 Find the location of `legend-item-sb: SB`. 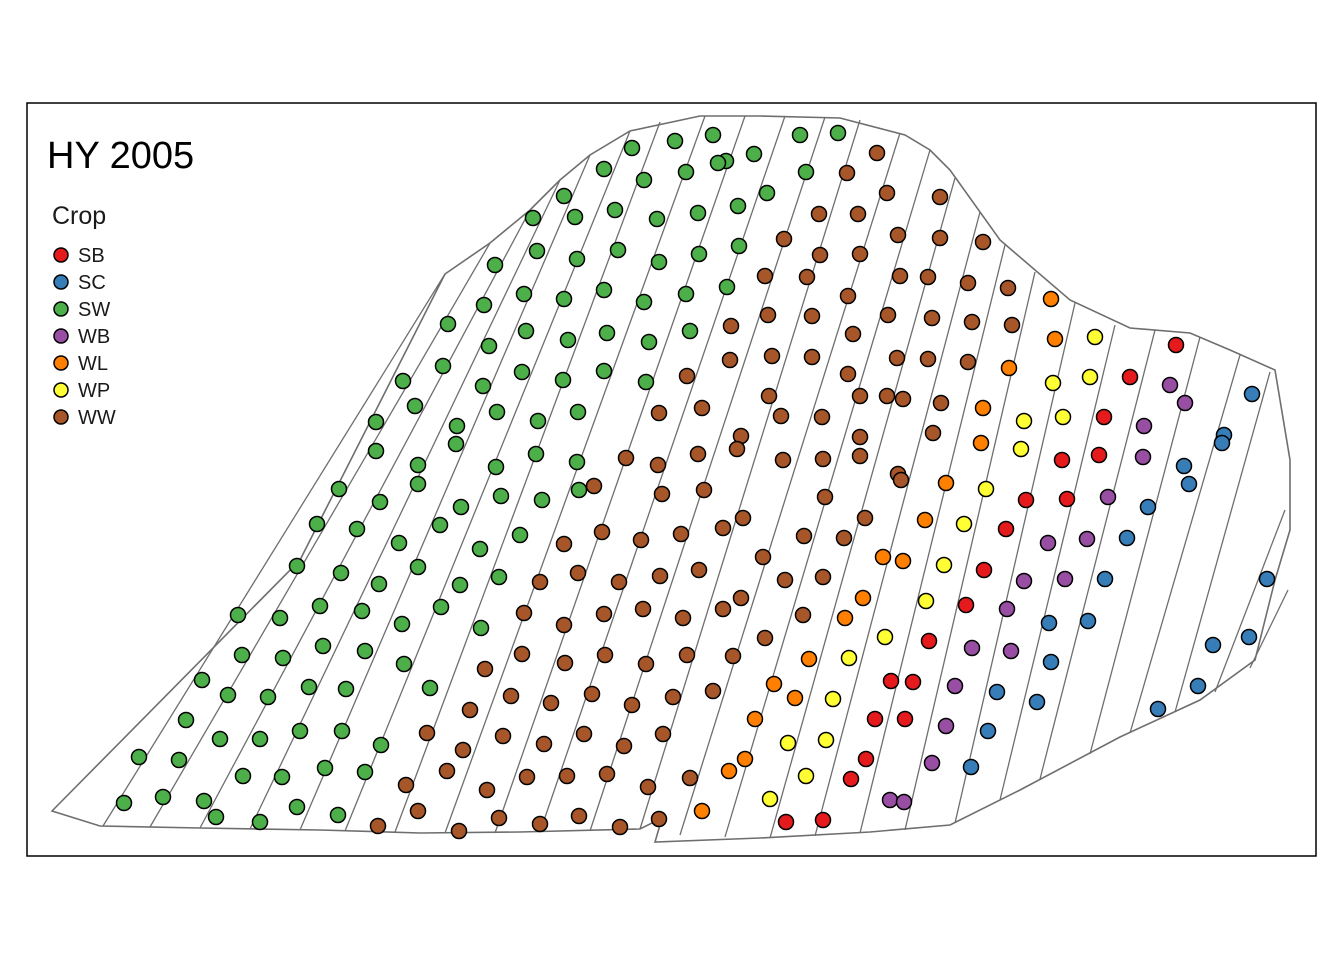

legend-item-sb: SB is located at coordinates (79, 256).